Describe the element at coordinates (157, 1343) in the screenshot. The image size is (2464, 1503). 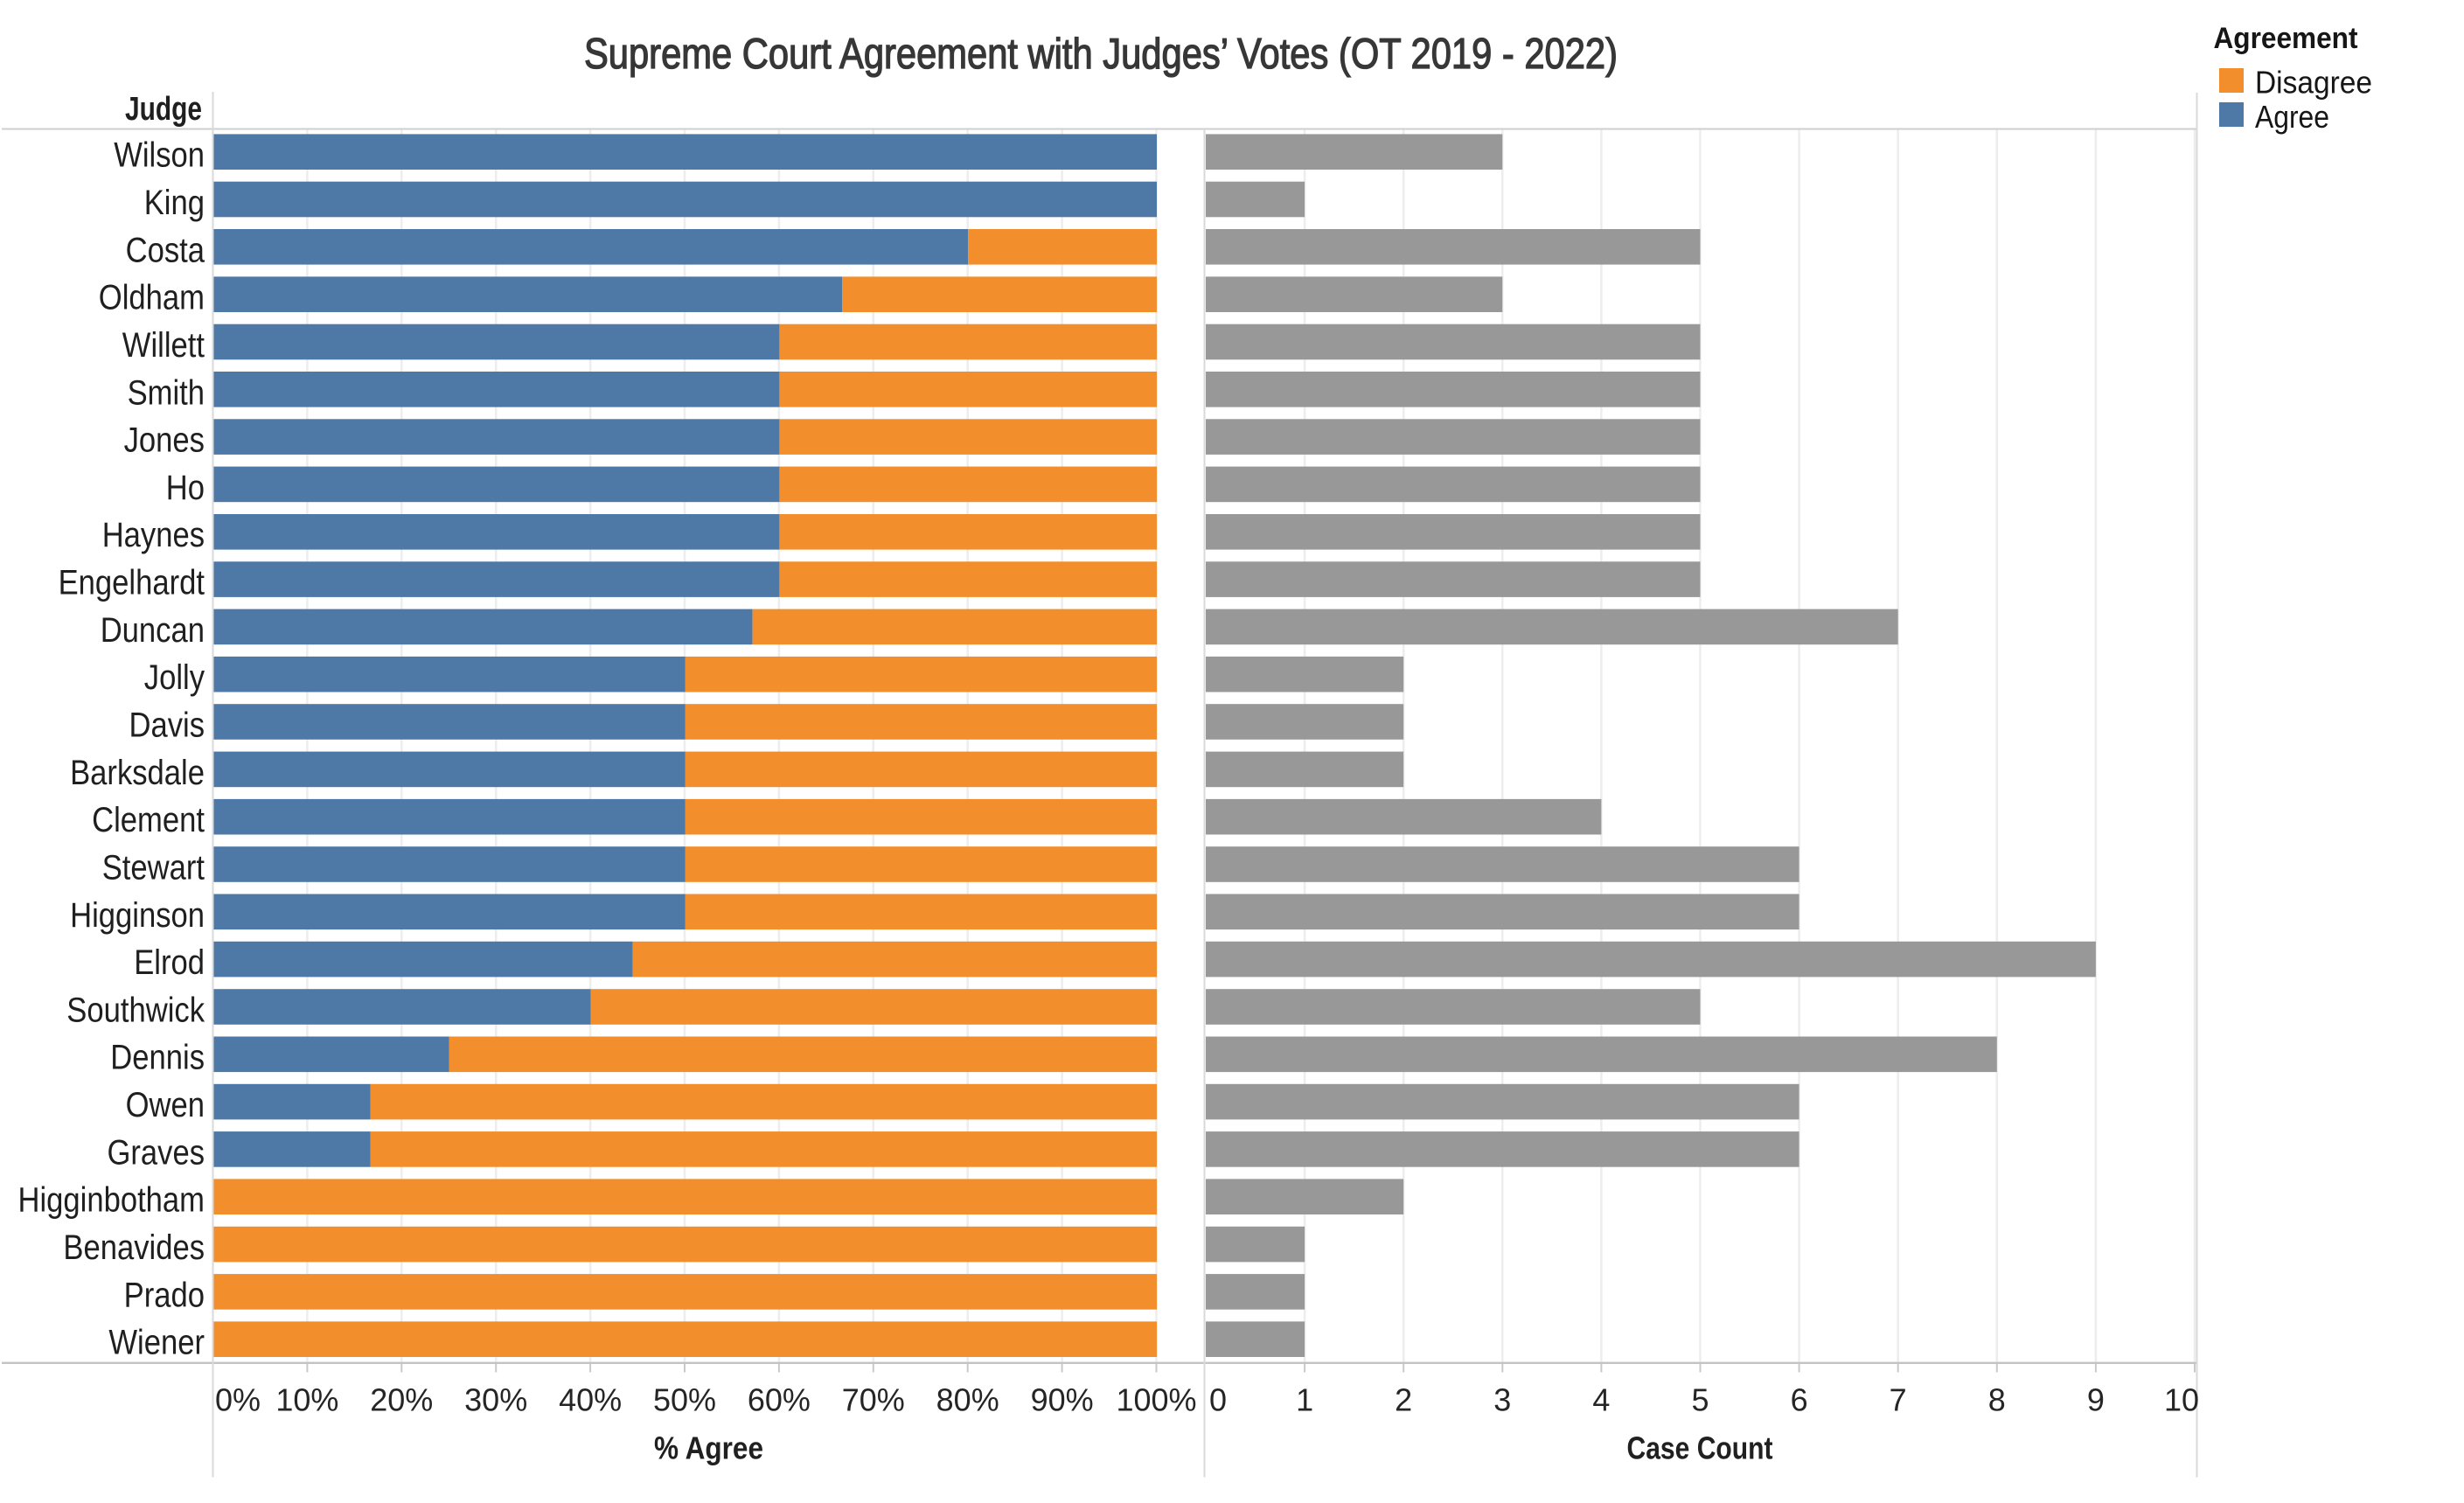
I see `svg-text: Wiener` at that location.